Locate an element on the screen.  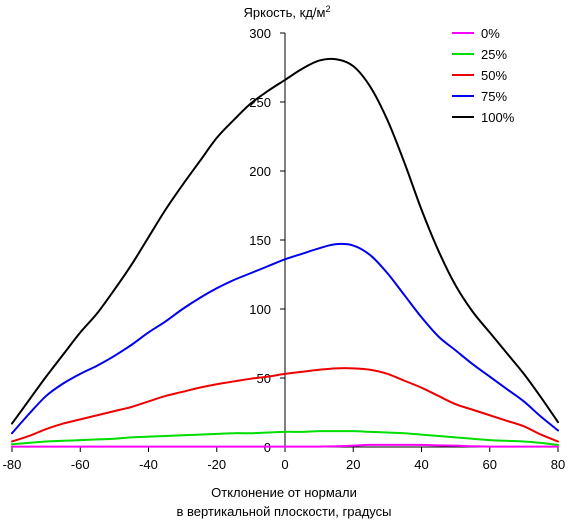
legend: 0% 25% 50% 75% 100% is located at coordinates (483, 75).